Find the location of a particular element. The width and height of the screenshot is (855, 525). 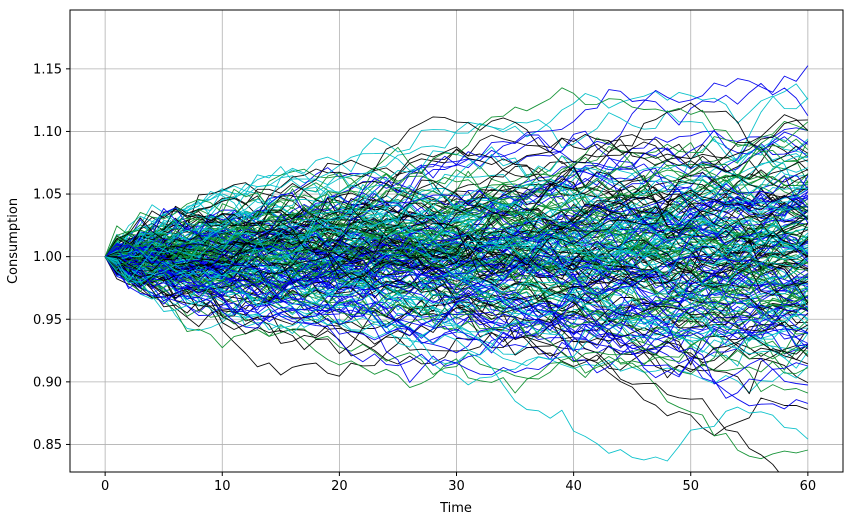

y-tick-label: 1.10 is located at coordinates (47, 132).